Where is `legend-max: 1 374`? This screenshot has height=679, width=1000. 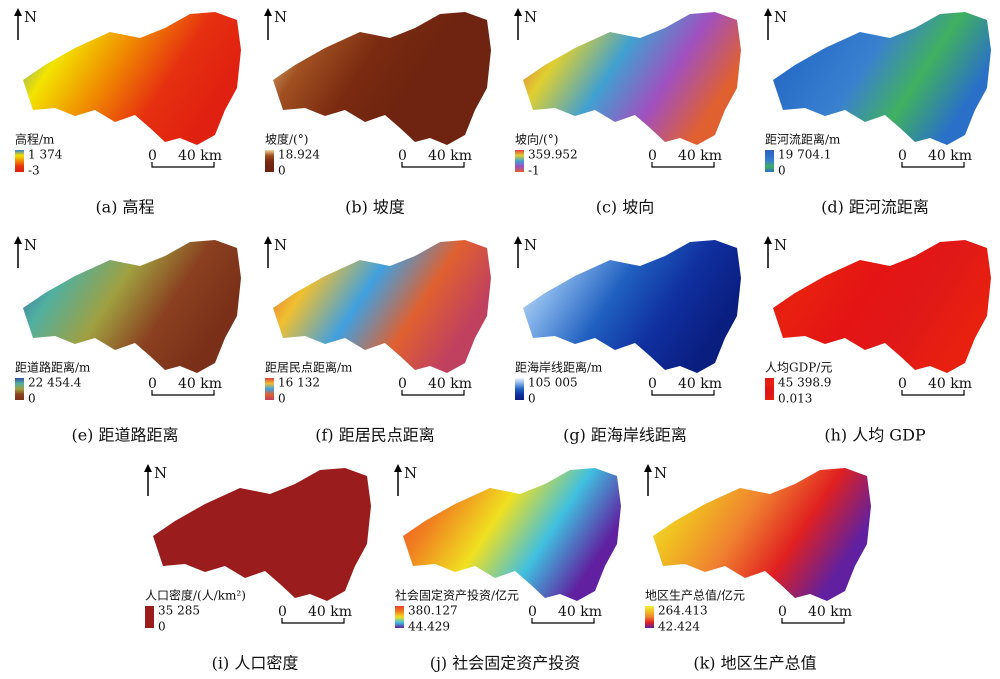 legend-max: 1 374 is located at coordinates (45, 155).